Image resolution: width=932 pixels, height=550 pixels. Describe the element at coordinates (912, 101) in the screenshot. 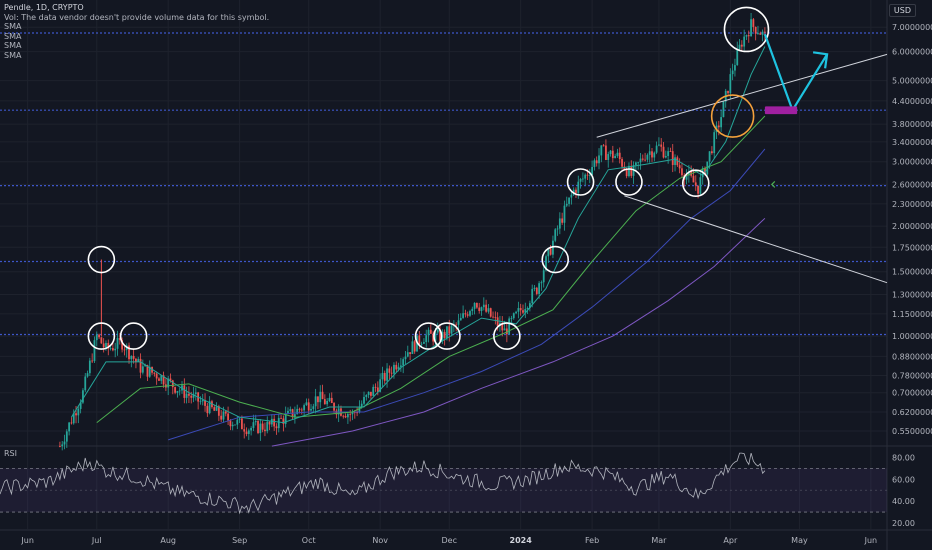

I see `price-tick-3: 4.40000000` at that location.